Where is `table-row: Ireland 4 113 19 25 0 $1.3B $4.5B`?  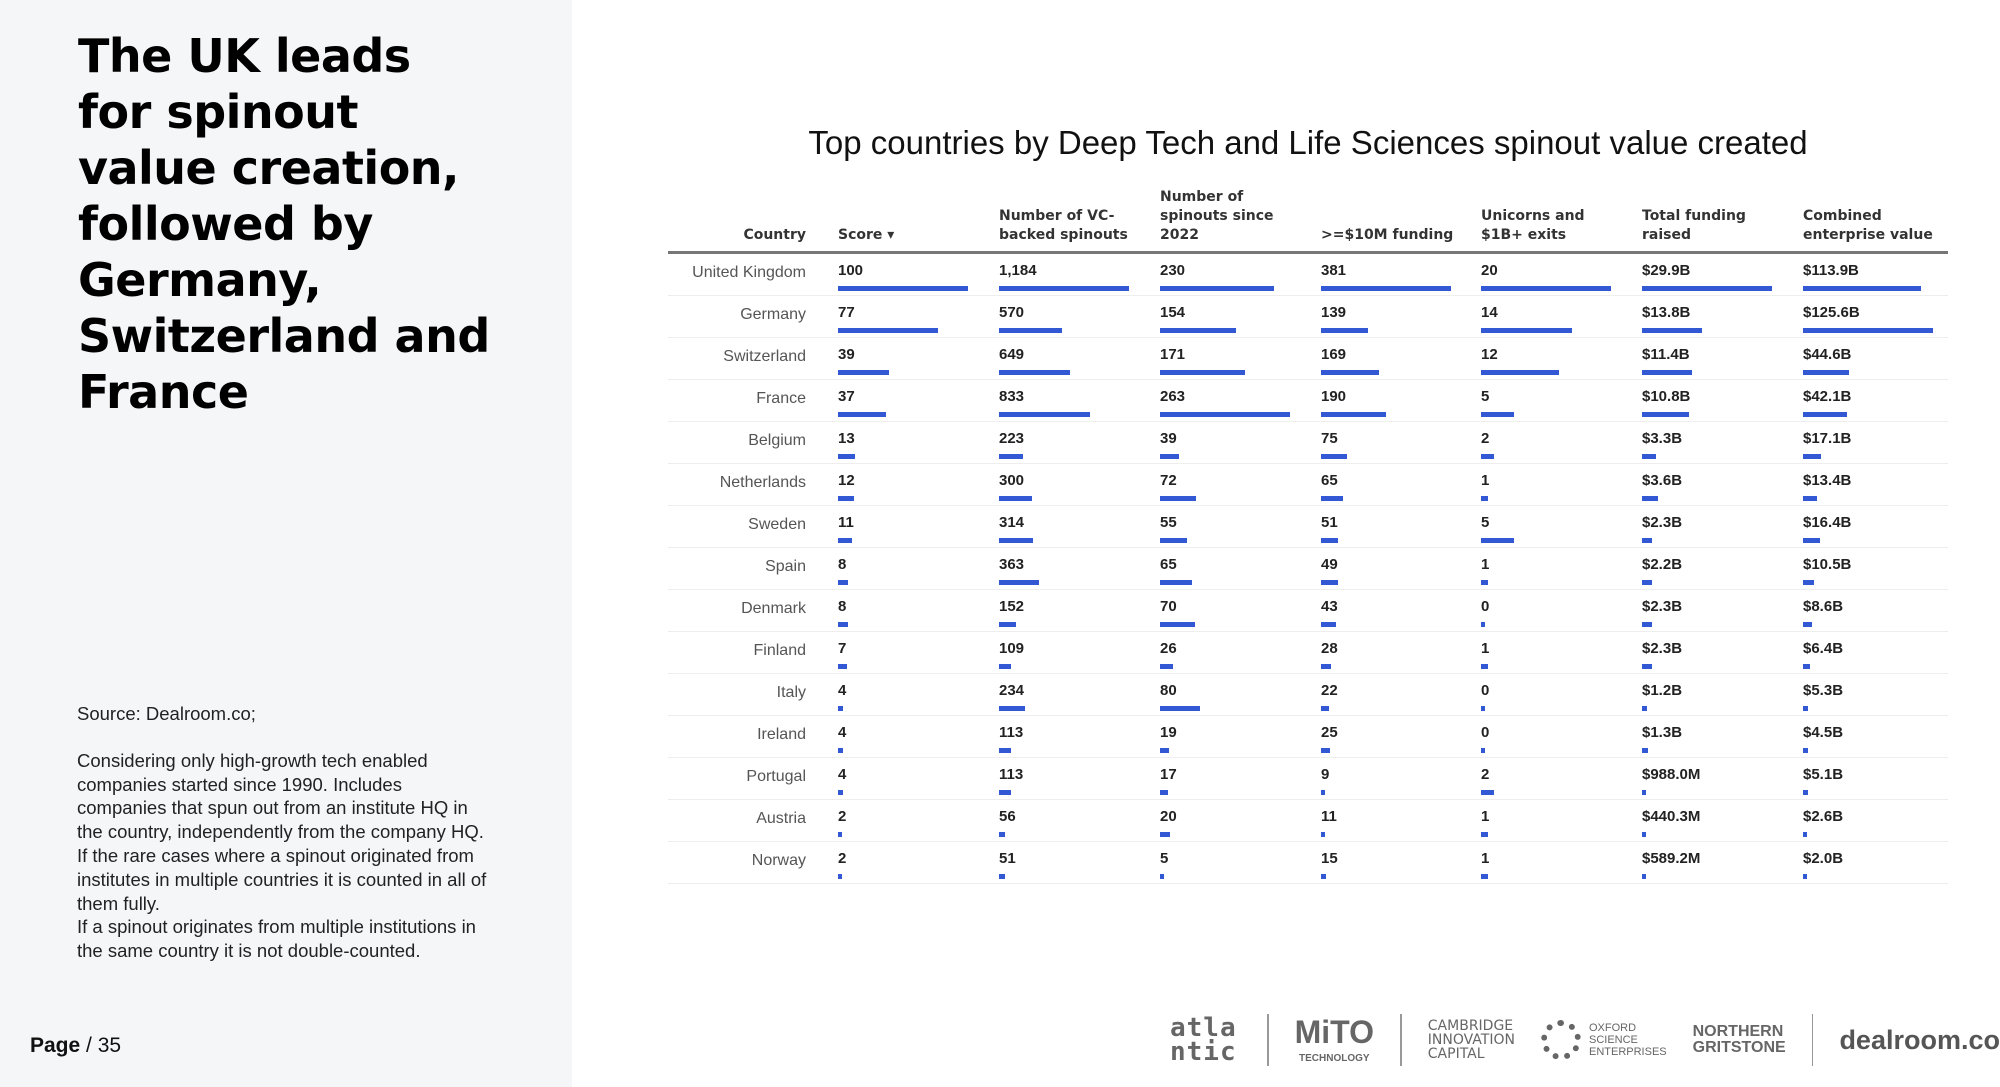 table-row: Ireland 4 113 19 25 0 $1.3B $4.5B is located at coordinates (1308, 737).